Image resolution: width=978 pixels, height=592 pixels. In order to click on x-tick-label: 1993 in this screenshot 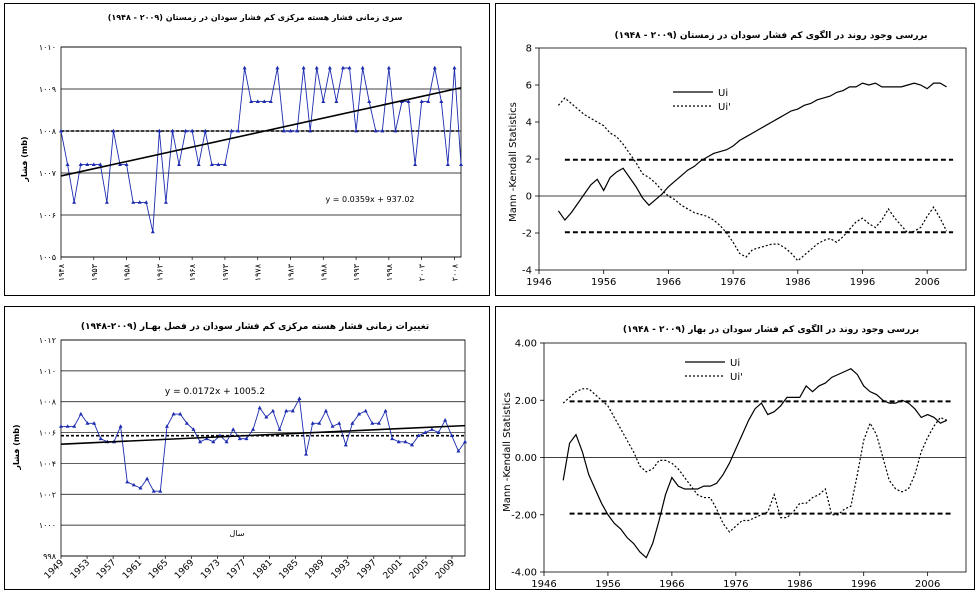, I will do `click(341, 569)`.